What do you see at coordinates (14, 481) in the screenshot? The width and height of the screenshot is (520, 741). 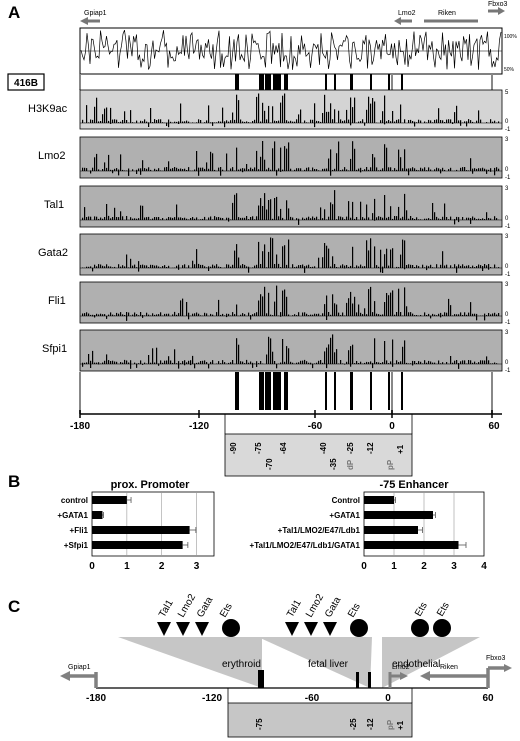 I see `panel-b-letter: B` at bounding box center [14, 481].